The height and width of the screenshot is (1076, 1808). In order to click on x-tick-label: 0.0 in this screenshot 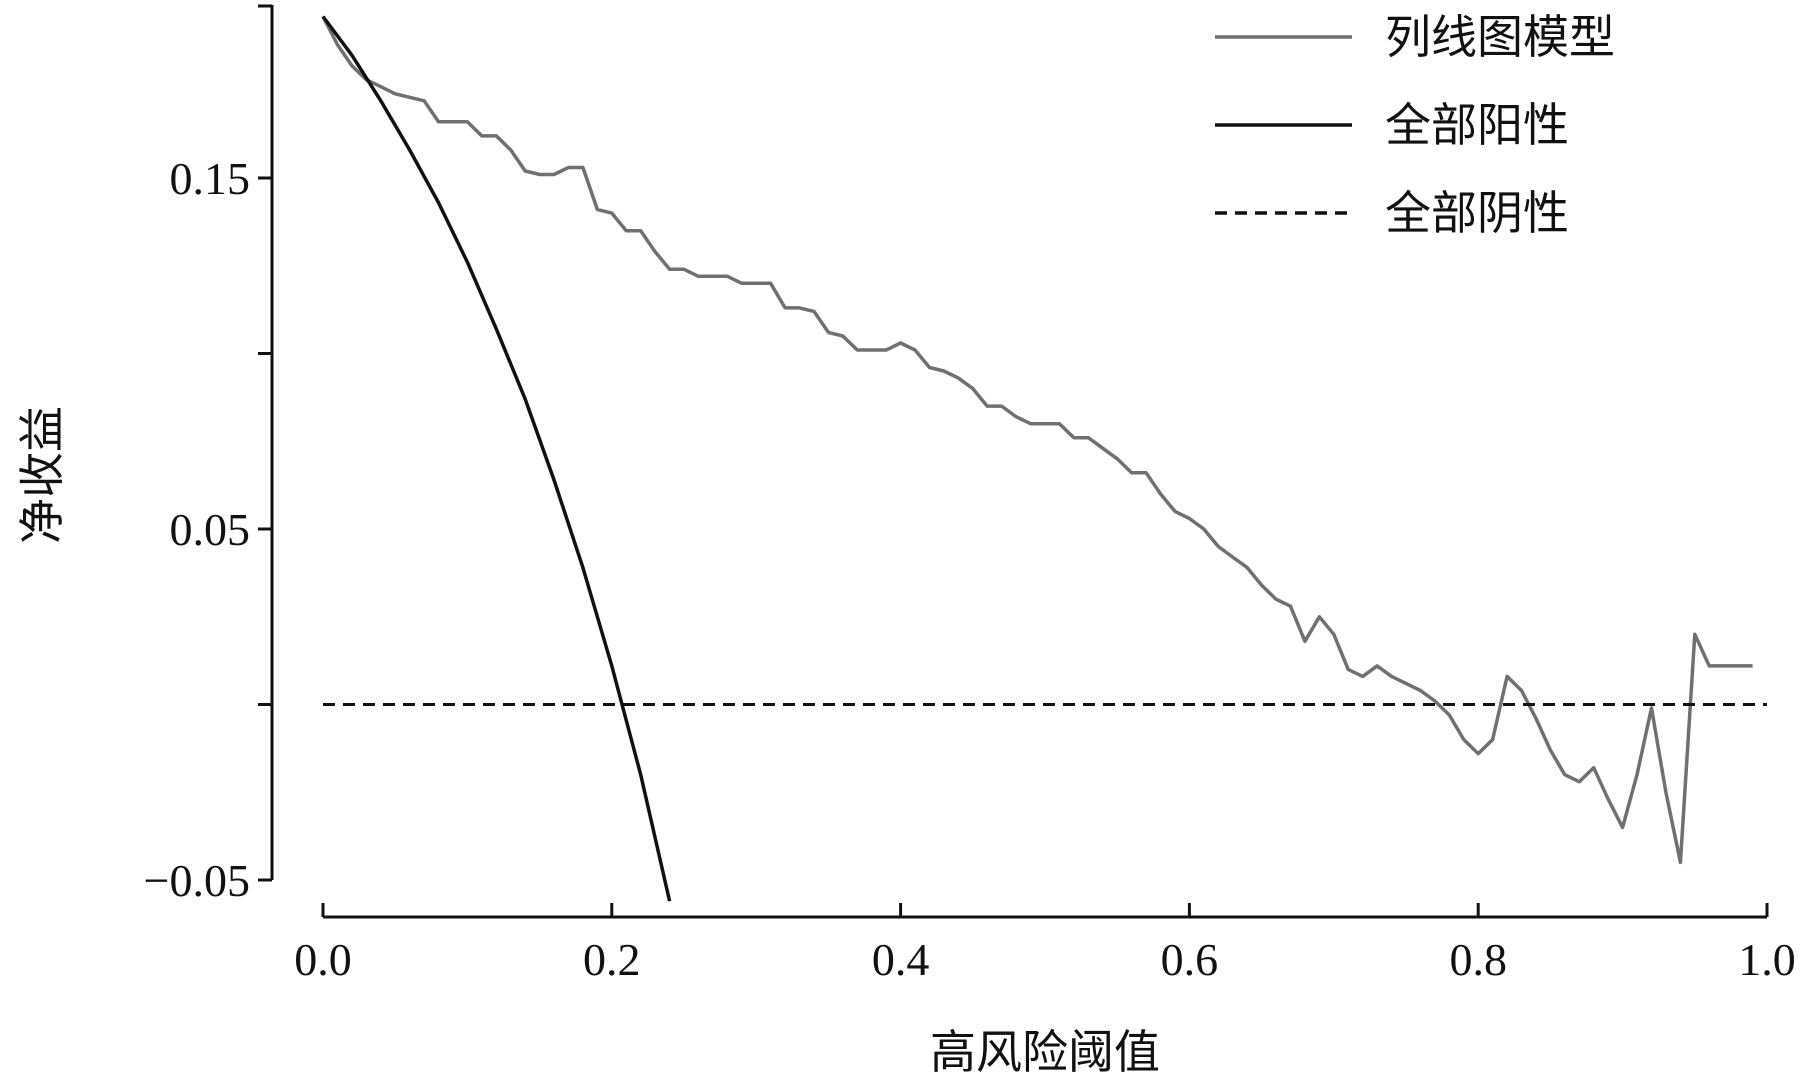, I will do `click(323, 959)`.